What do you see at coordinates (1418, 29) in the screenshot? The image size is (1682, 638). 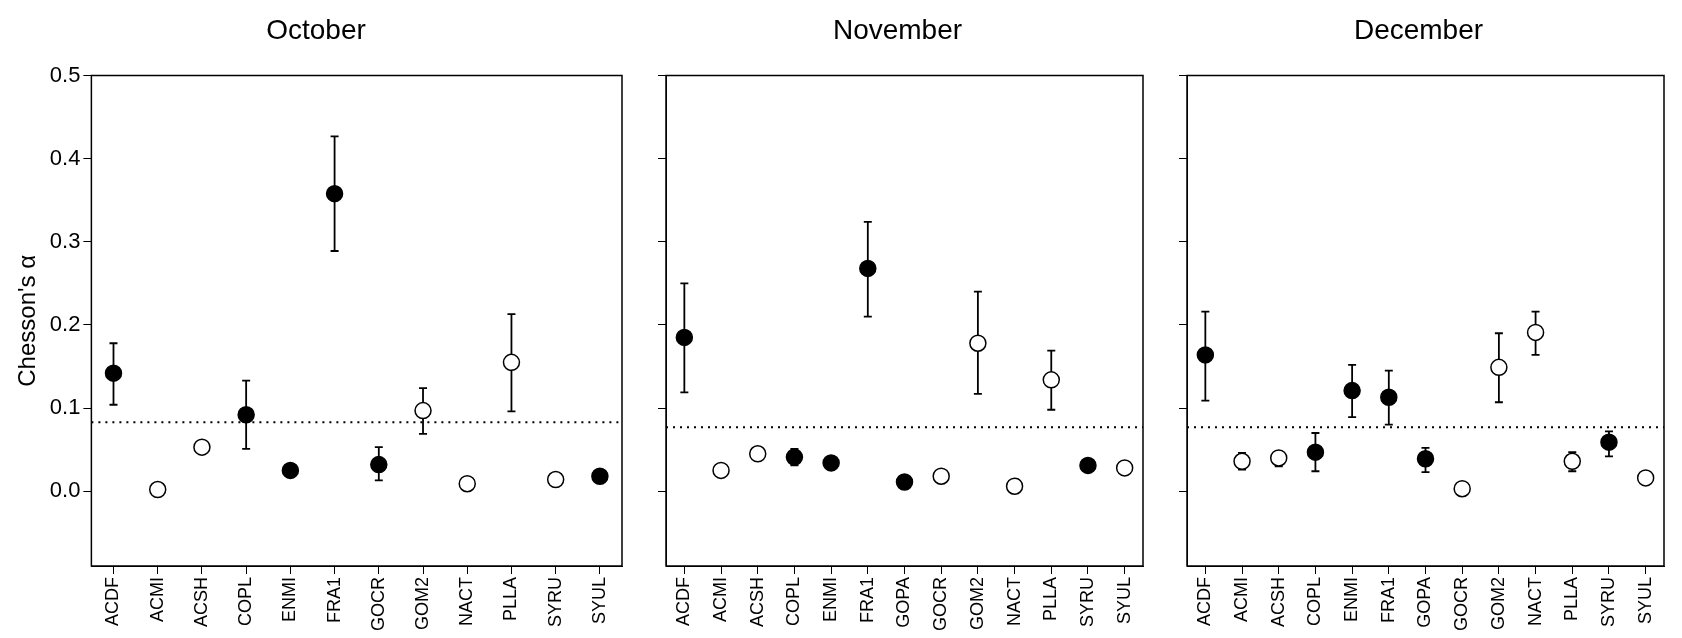 I see `chart-title: December` at bounding box center [1418, 29].